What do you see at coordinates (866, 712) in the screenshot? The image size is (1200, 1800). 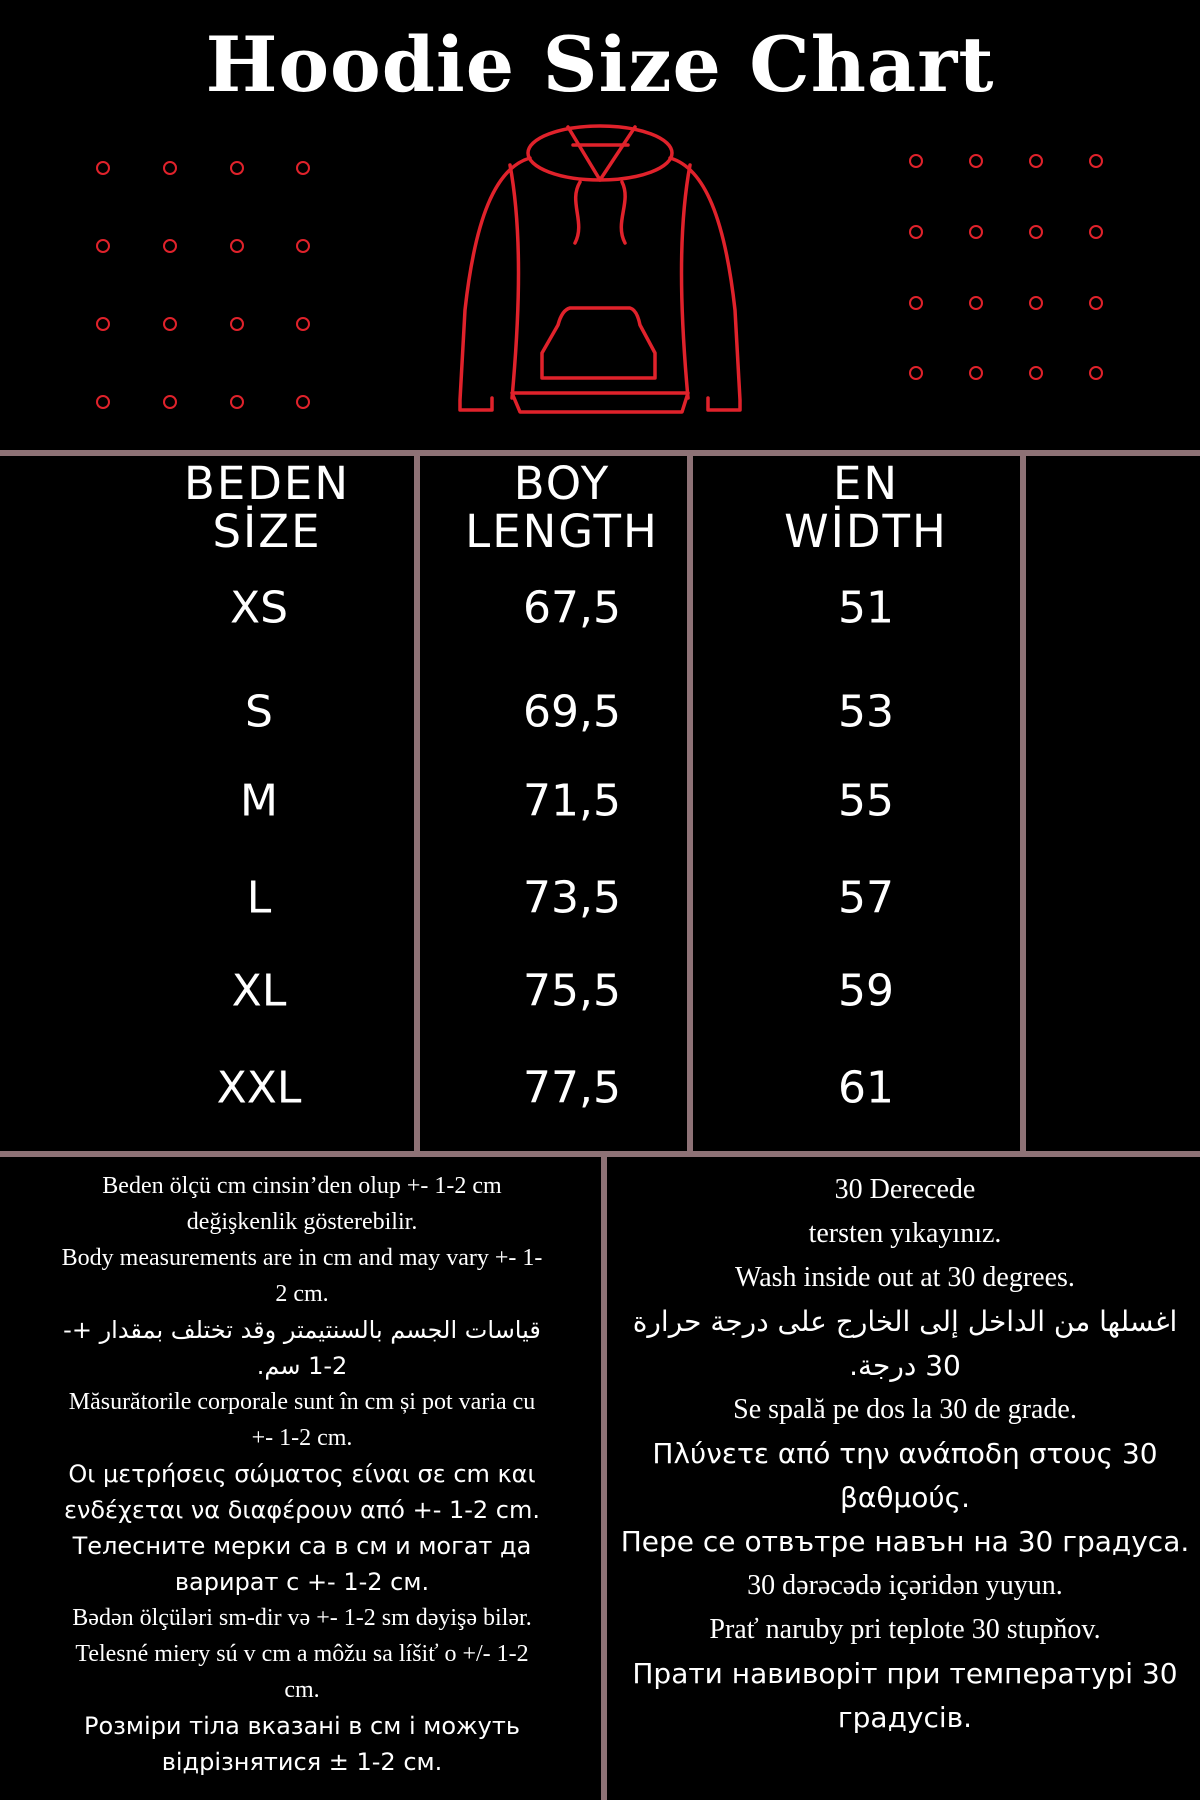 I see `cell-width: 53` at bounding box center [866, 712].